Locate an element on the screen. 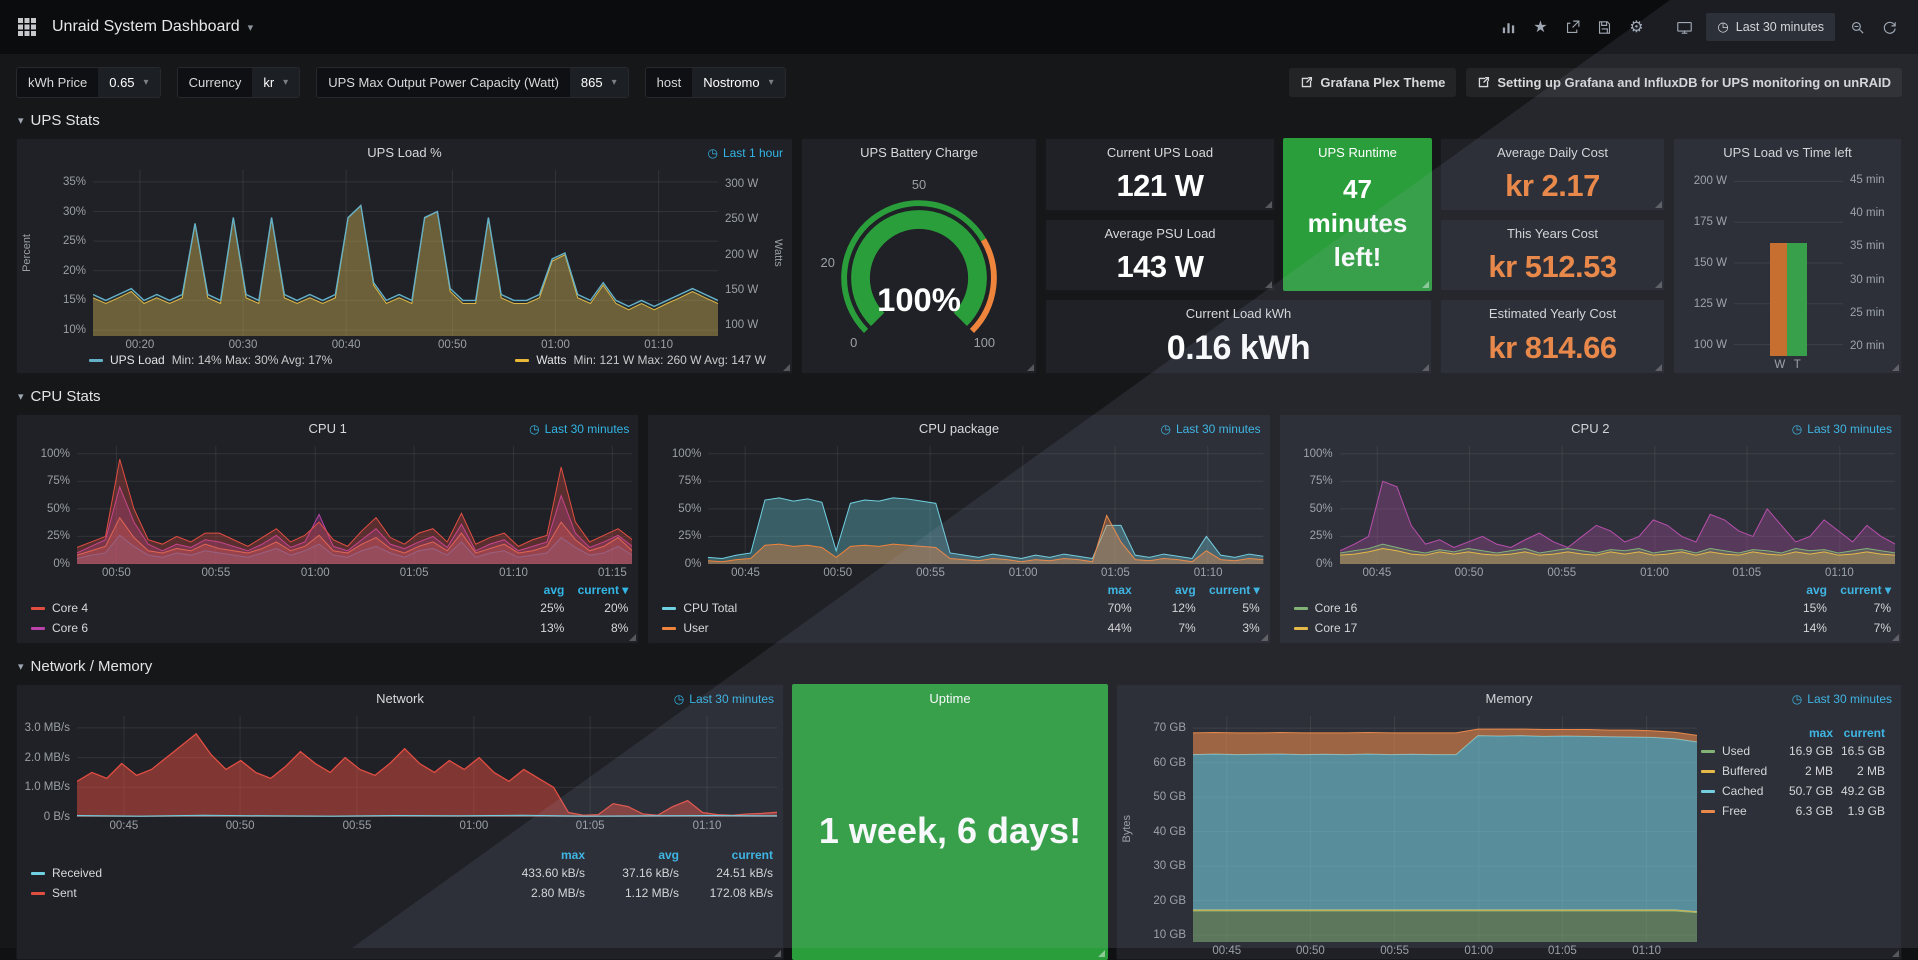  clock-icon: ◷ is located at coordinates (1165, 428).